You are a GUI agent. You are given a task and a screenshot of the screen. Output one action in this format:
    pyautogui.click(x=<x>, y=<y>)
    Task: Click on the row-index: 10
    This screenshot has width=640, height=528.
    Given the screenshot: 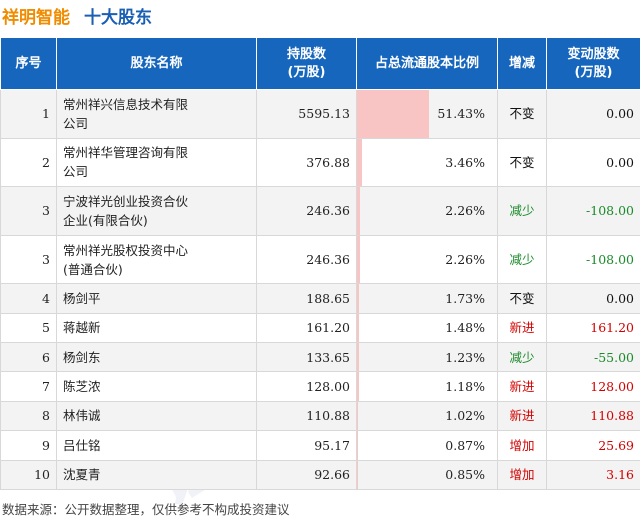 What is the action you would take?
    pyautogui.click(x=29, y=474)
    